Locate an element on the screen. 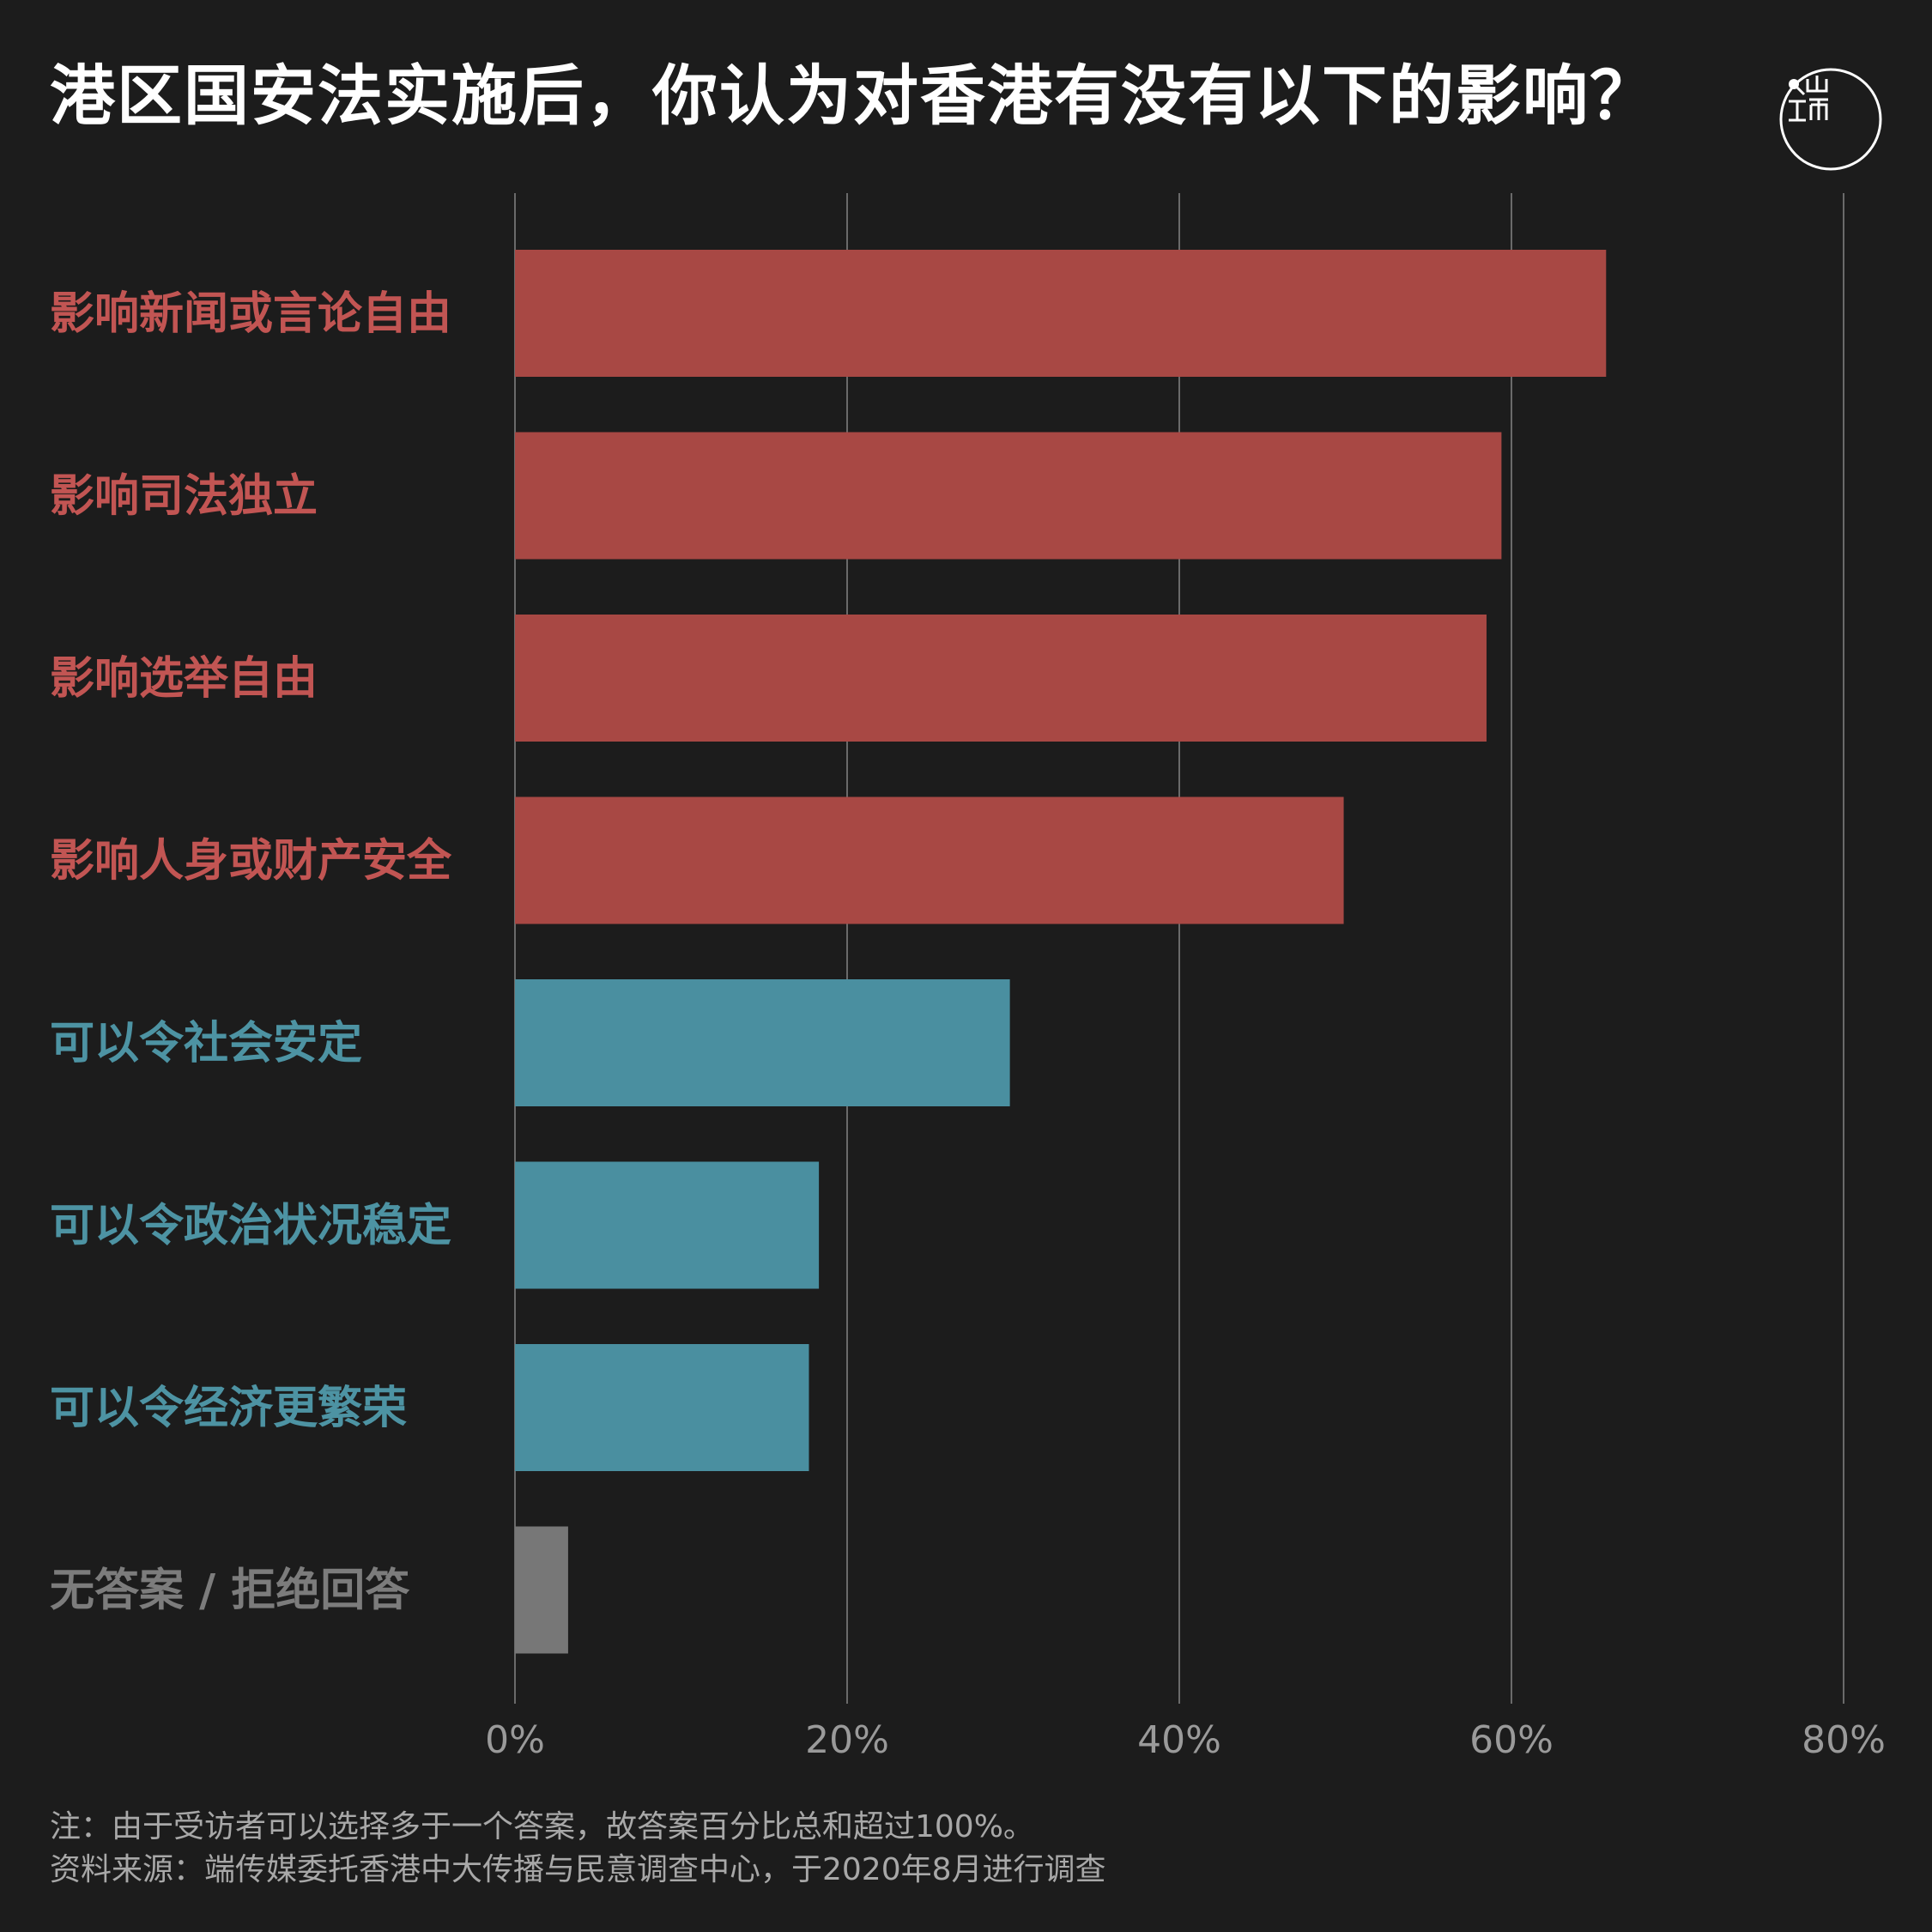  category-label-3: 影响选举自由 is located at coordinates (184, 679).